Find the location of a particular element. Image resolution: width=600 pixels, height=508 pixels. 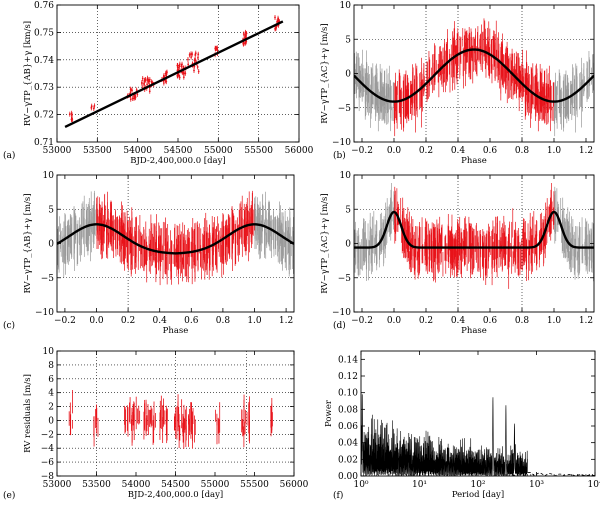

panel-label: (e) is located at coordinates (9, 495).